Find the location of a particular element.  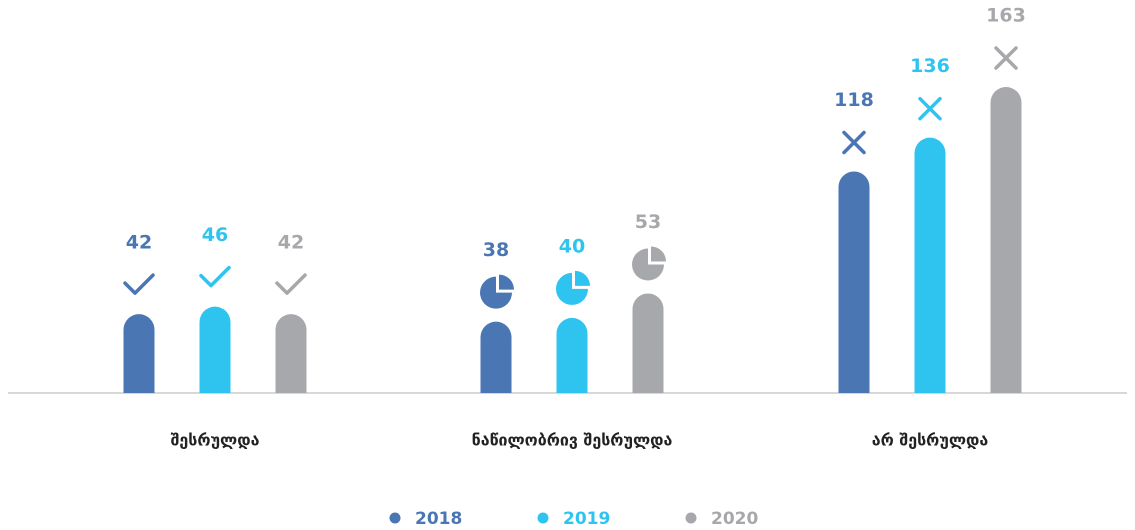

value-label: 46 is located at coordinates (215, 235).